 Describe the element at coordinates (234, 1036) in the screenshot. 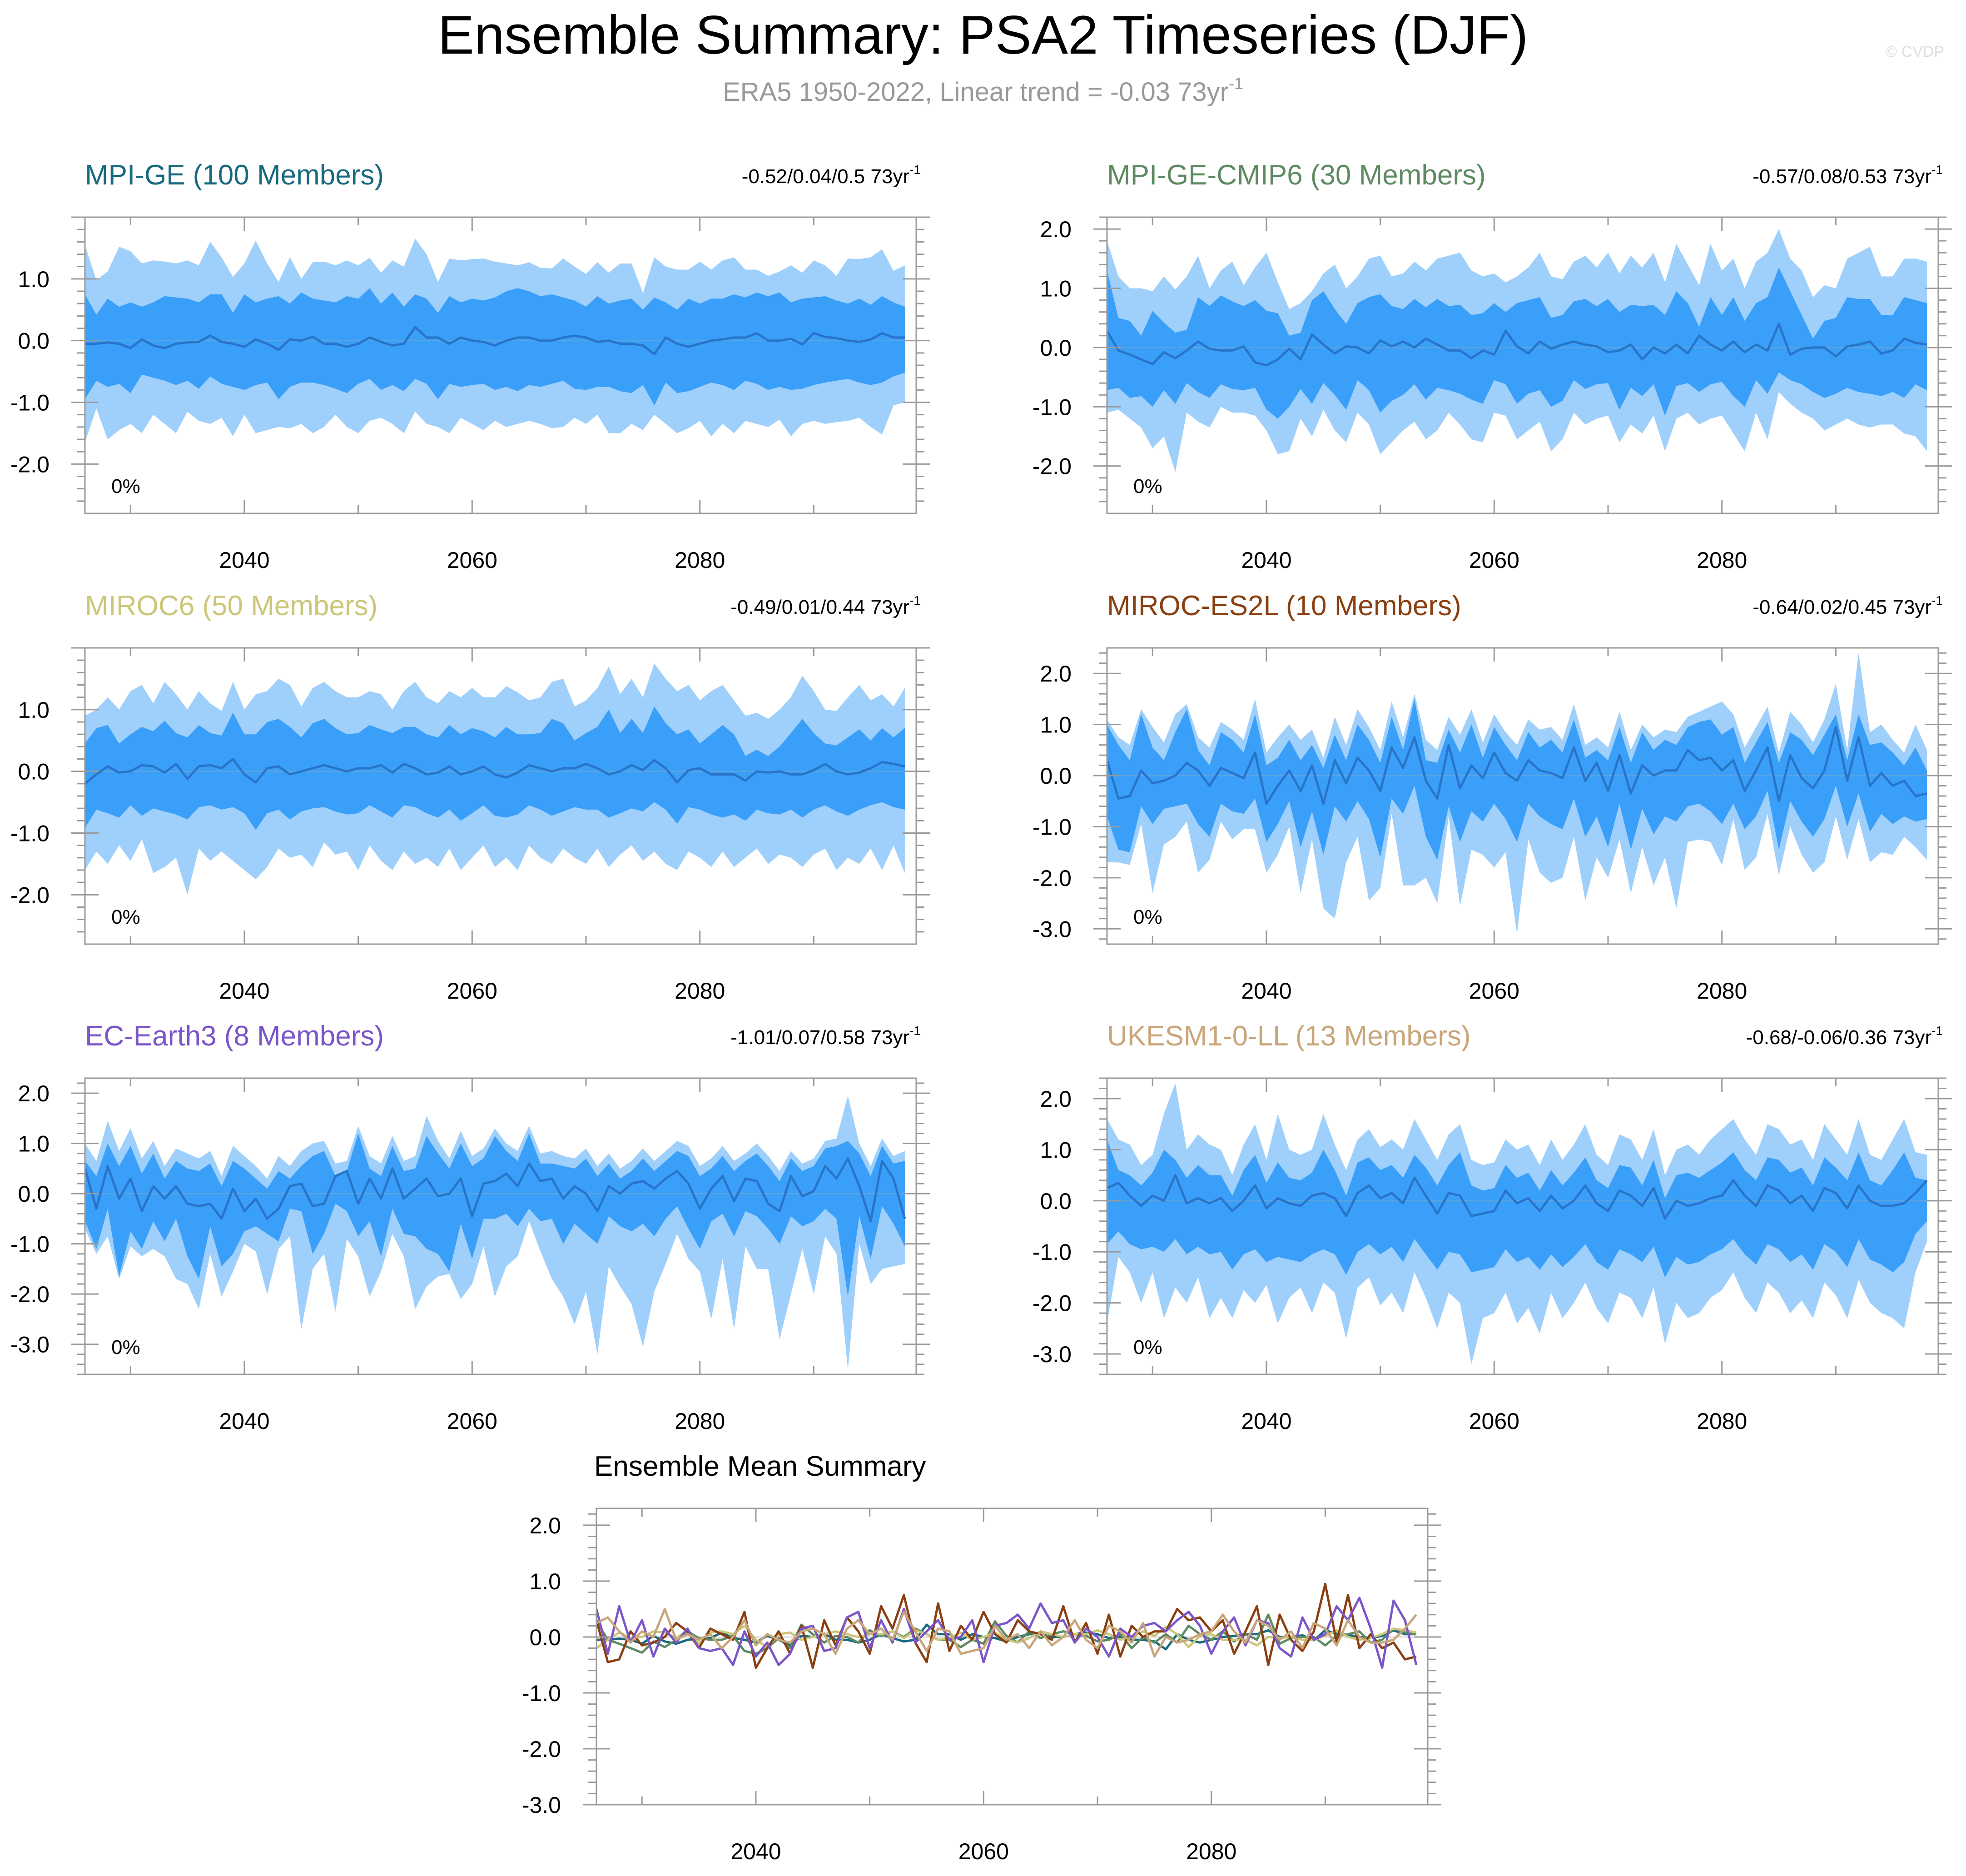

I see `panel-title: EC-Earth3 (8 Members)` at that location.